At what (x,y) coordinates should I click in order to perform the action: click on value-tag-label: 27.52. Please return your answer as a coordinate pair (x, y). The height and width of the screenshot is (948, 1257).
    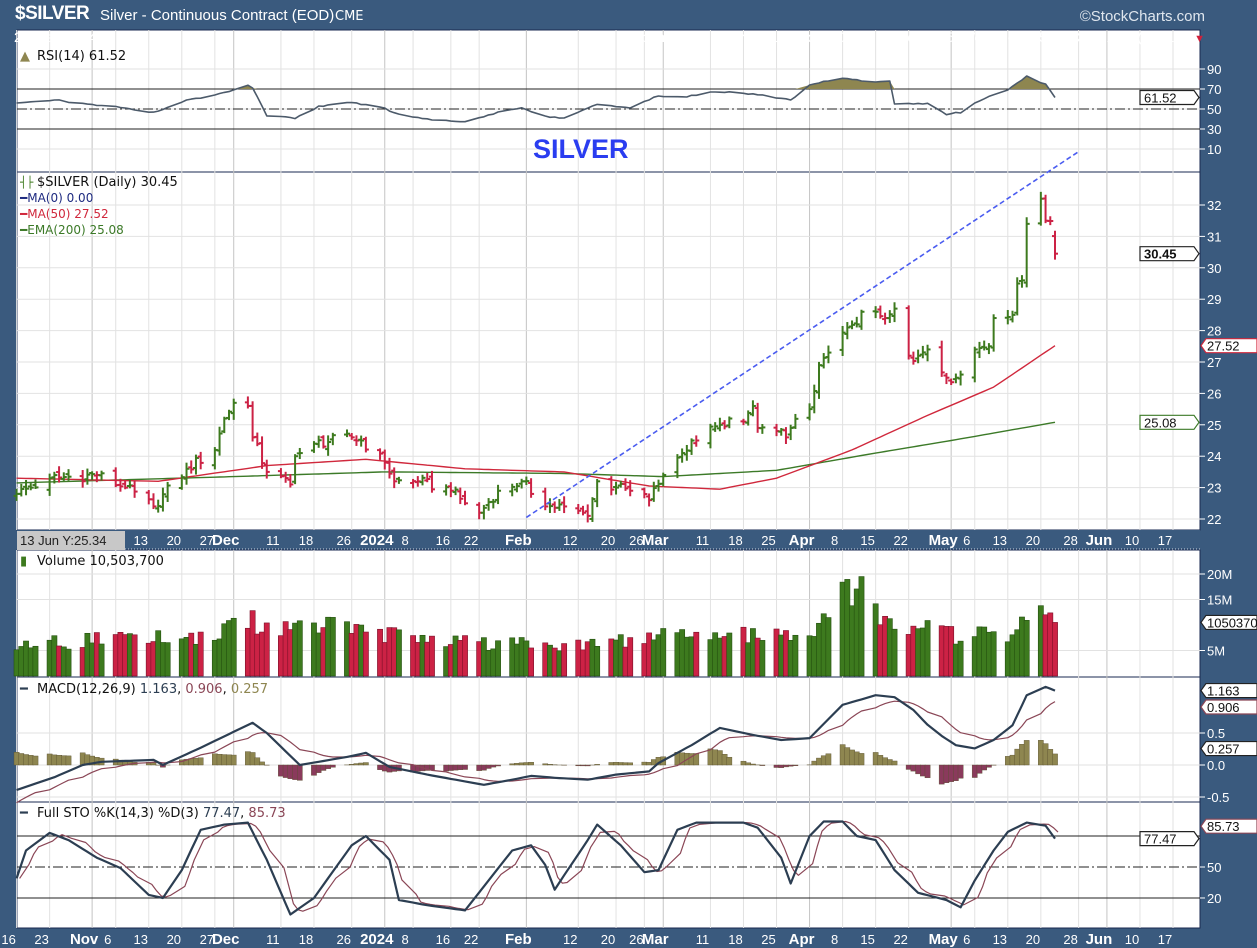
    Looking at the image, I should click on (1223, 346).